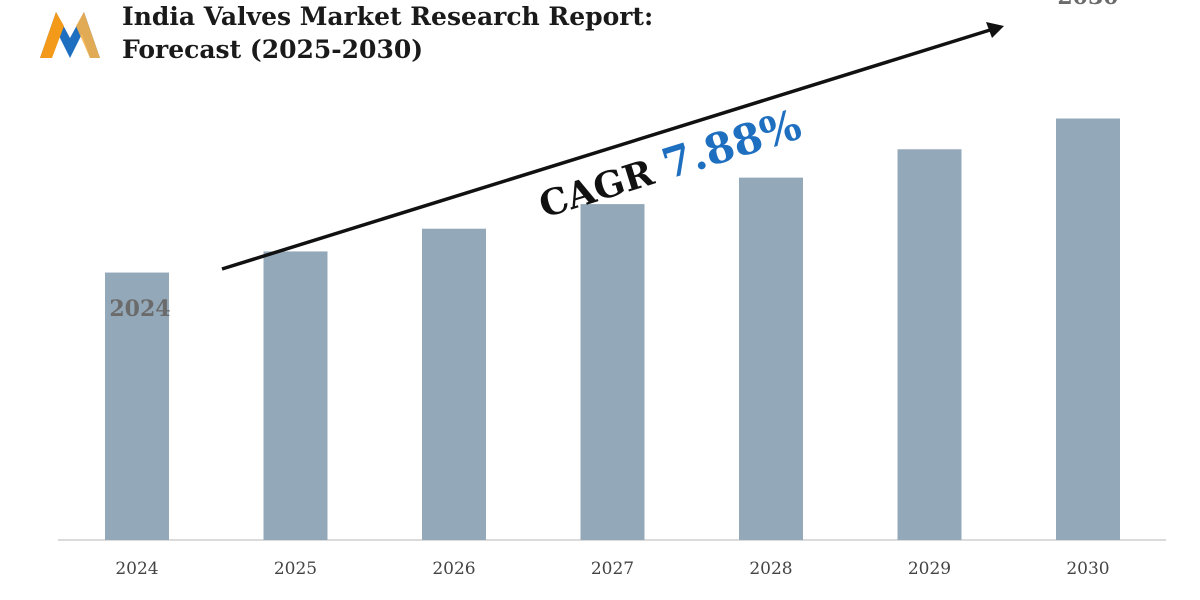  I want to click on logo-m-icon, so click(70, 35).